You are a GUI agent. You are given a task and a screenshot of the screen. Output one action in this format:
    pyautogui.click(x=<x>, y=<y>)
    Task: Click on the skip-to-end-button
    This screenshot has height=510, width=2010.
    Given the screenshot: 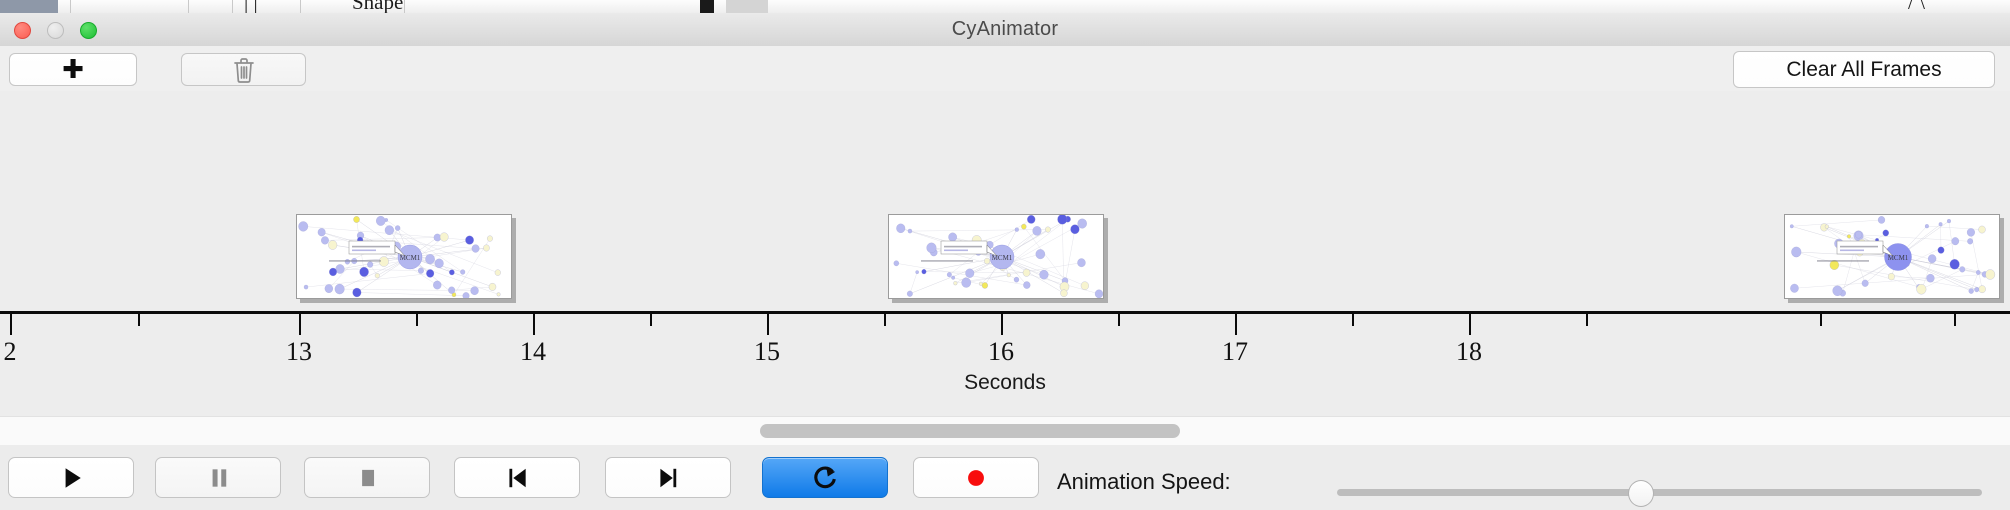 What is the action you would take?
    pyautogui.click(x=668, y=477)
    